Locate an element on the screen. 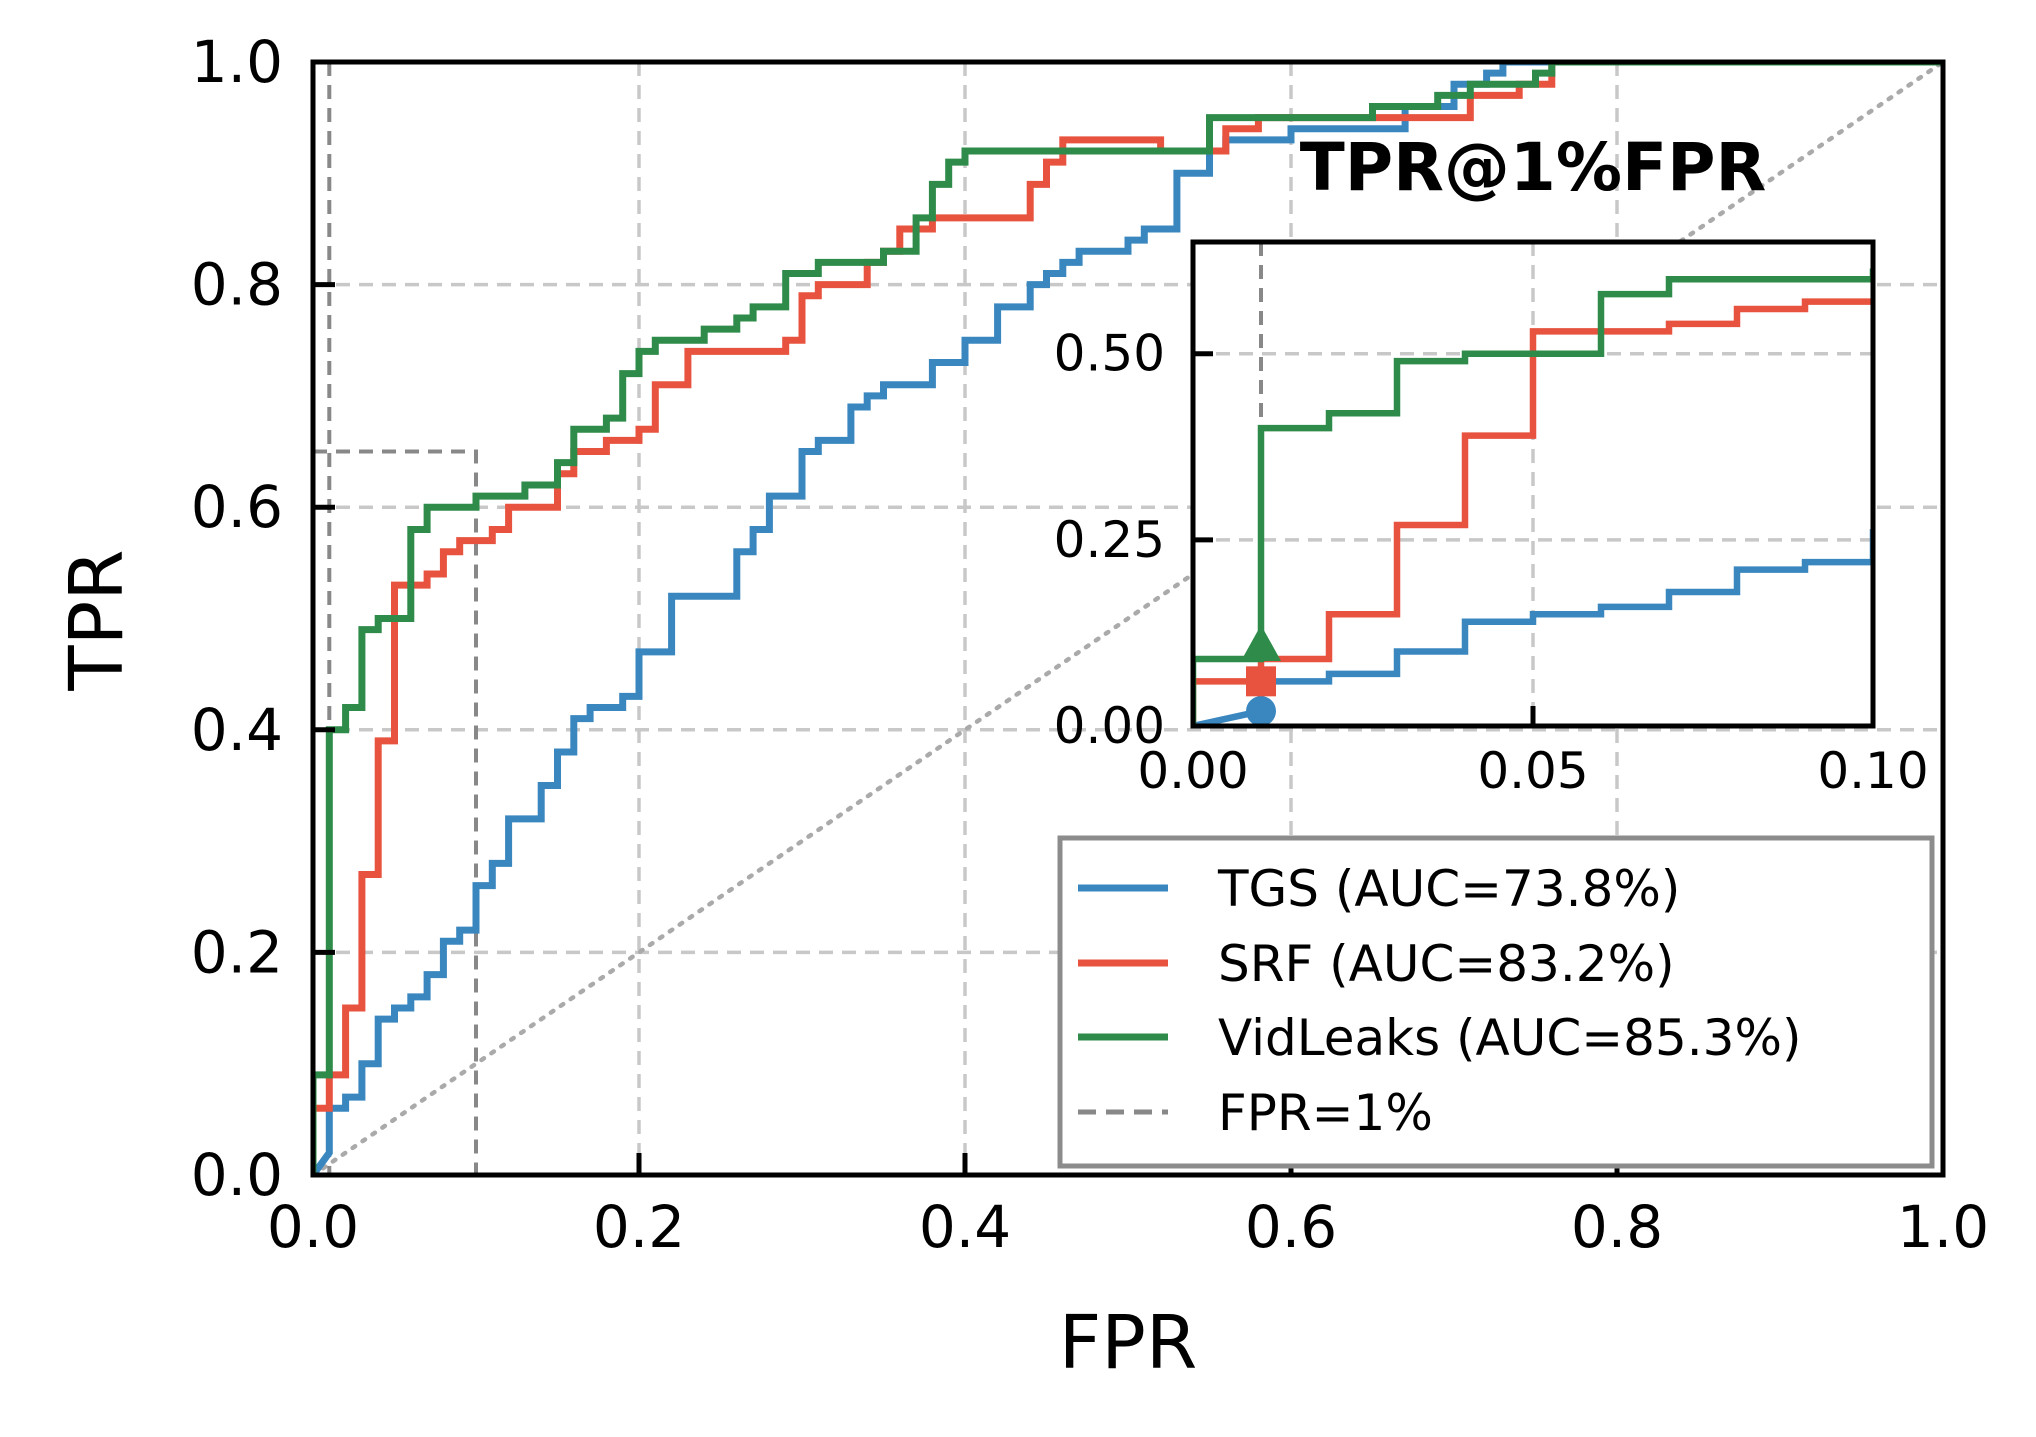  inset-x-tick-labels: 0.00 0.05 0.10 is located at coordinates (1532, 771).